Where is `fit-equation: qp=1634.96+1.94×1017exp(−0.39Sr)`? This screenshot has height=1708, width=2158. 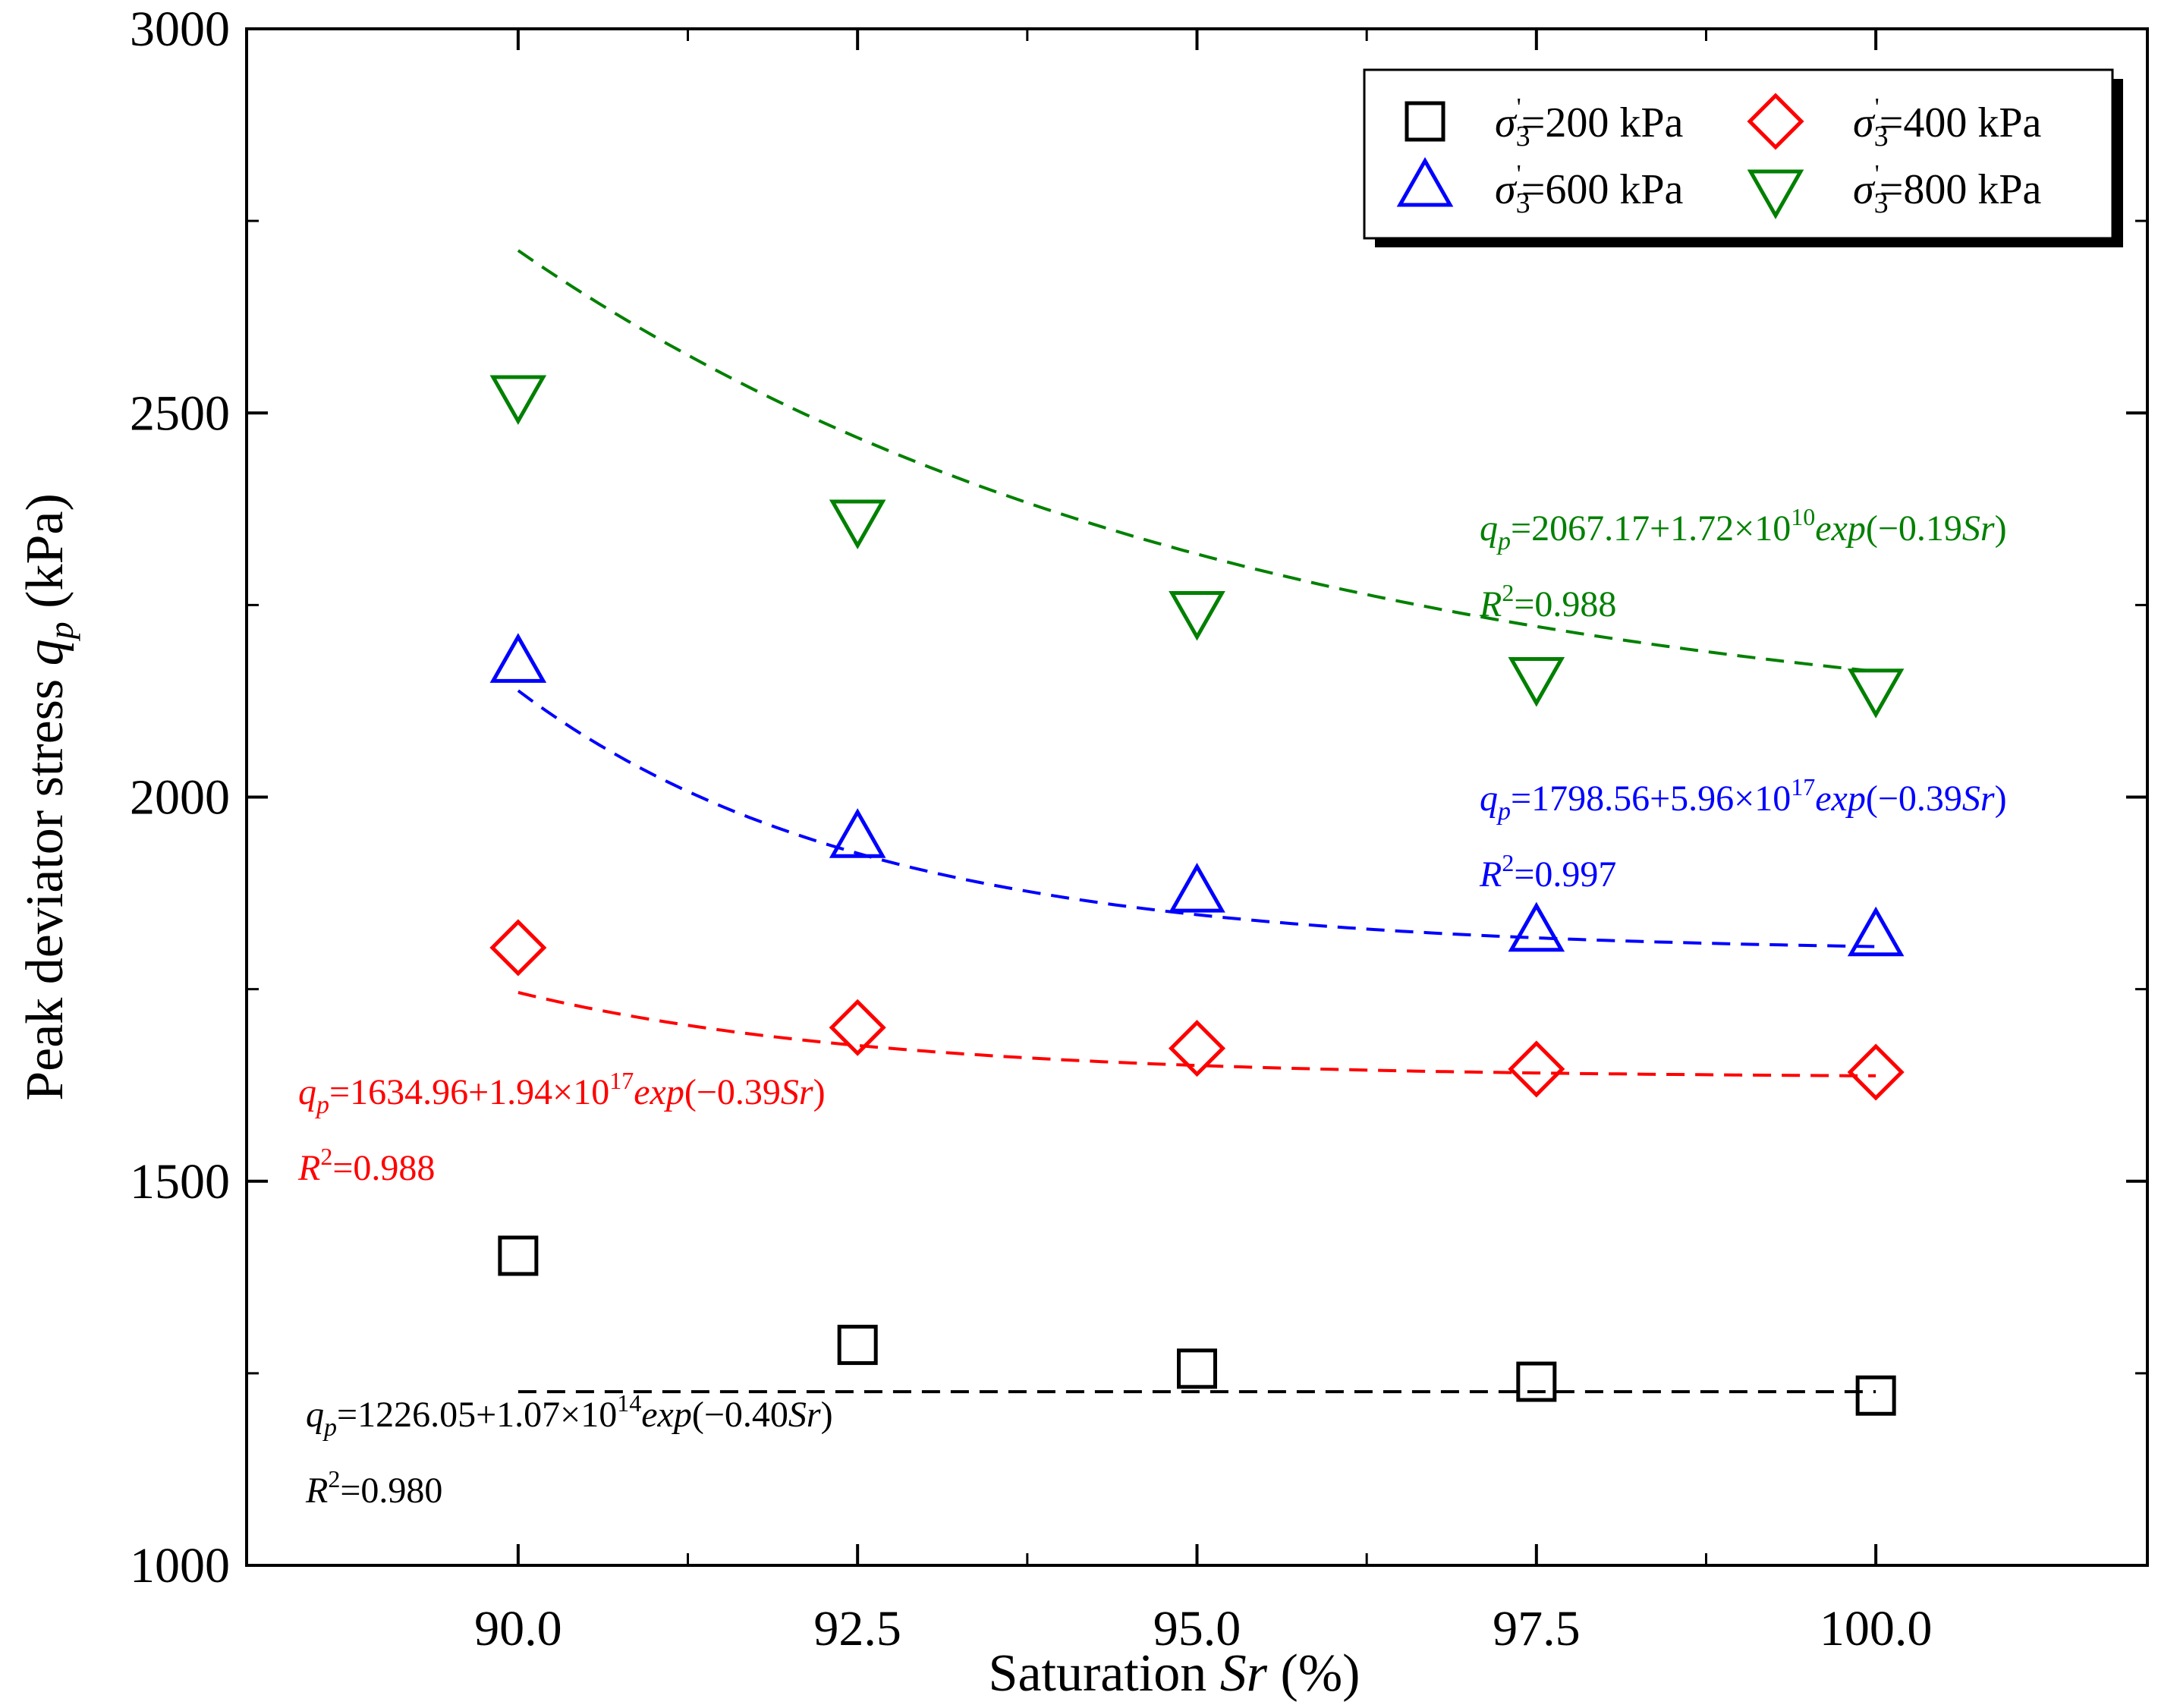
fit-equation: qp=1634.96+1.94×1017exp(−0.39Sr) is located at coordinates (562, 1093).